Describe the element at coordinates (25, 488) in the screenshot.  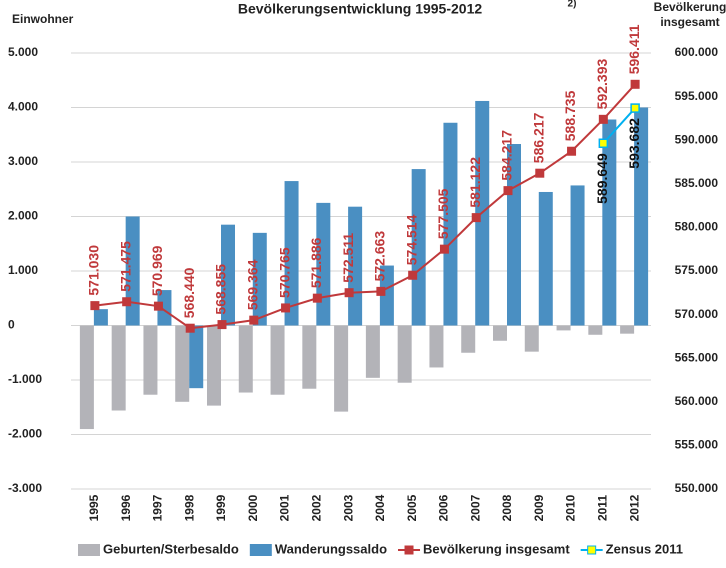
I see `y-tick-label: -3.000` at that location.